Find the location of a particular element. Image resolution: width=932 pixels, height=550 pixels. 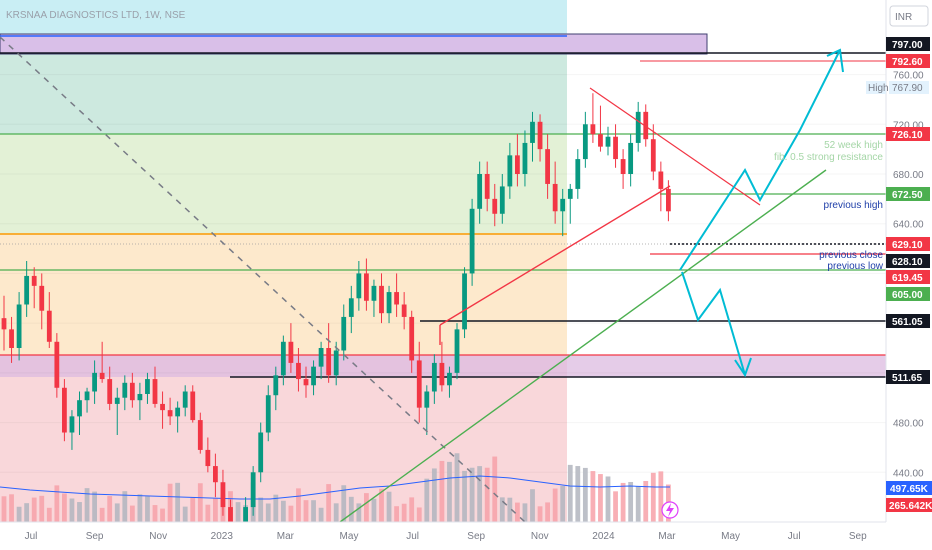

time-axis-panel is located at coordinates (443, 536).